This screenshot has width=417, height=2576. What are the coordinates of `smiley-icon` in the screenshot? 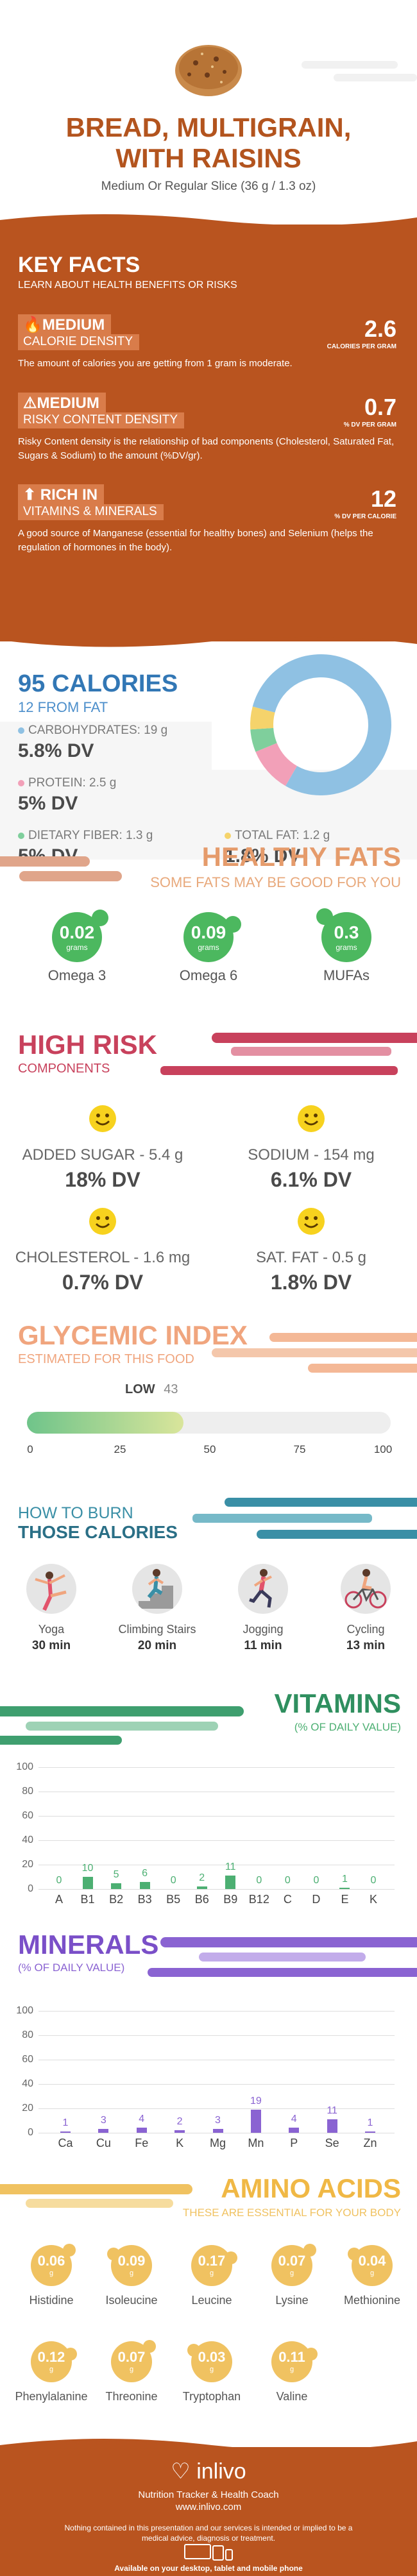 It's located at (311, 1118).